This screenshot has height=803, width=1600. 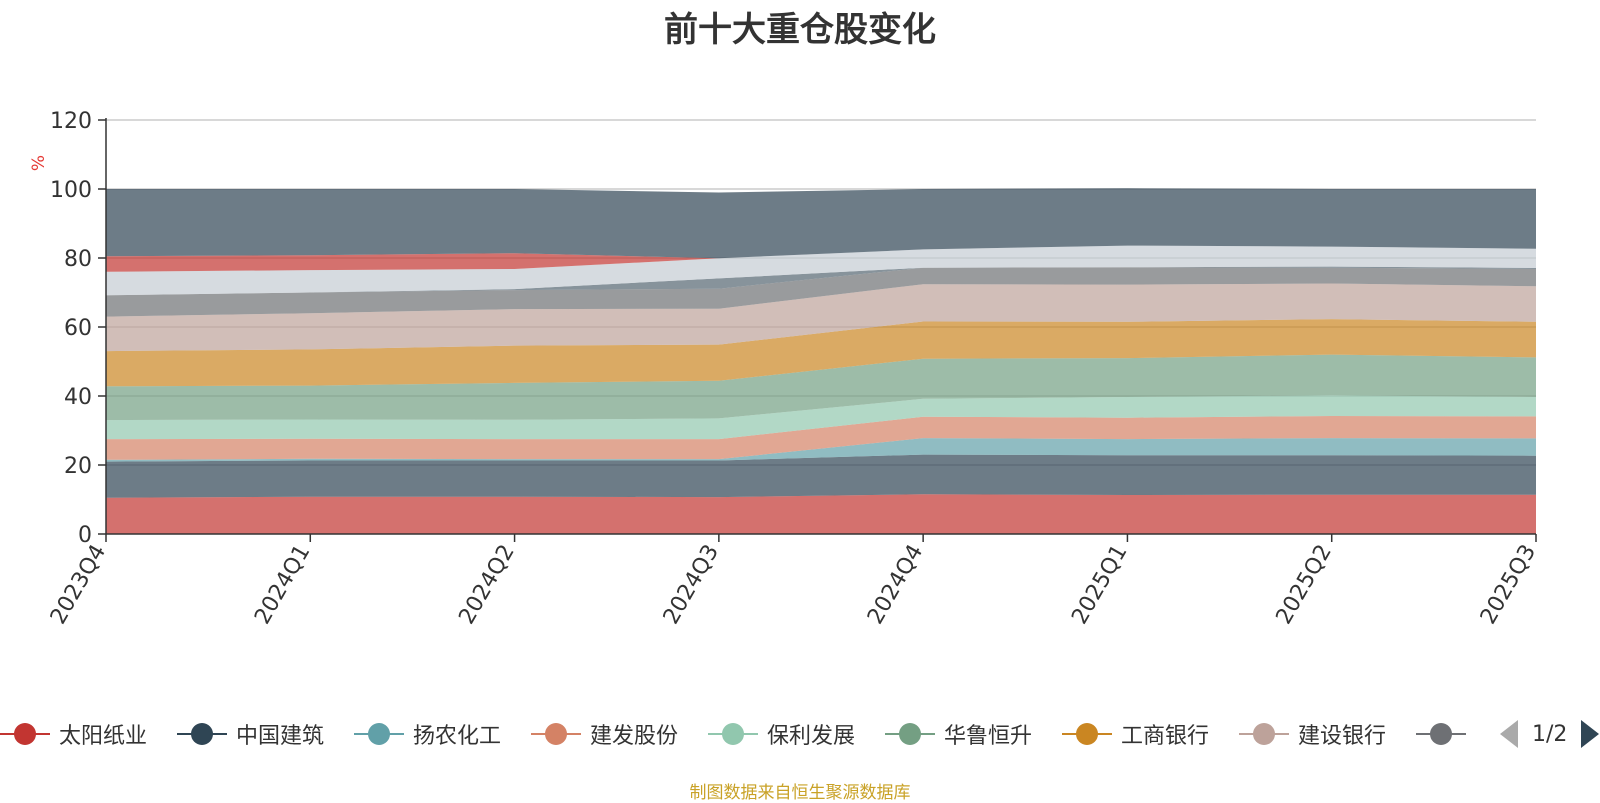 I want to click on legend-label: 华鲁恒升, so click(x=988, y=736).